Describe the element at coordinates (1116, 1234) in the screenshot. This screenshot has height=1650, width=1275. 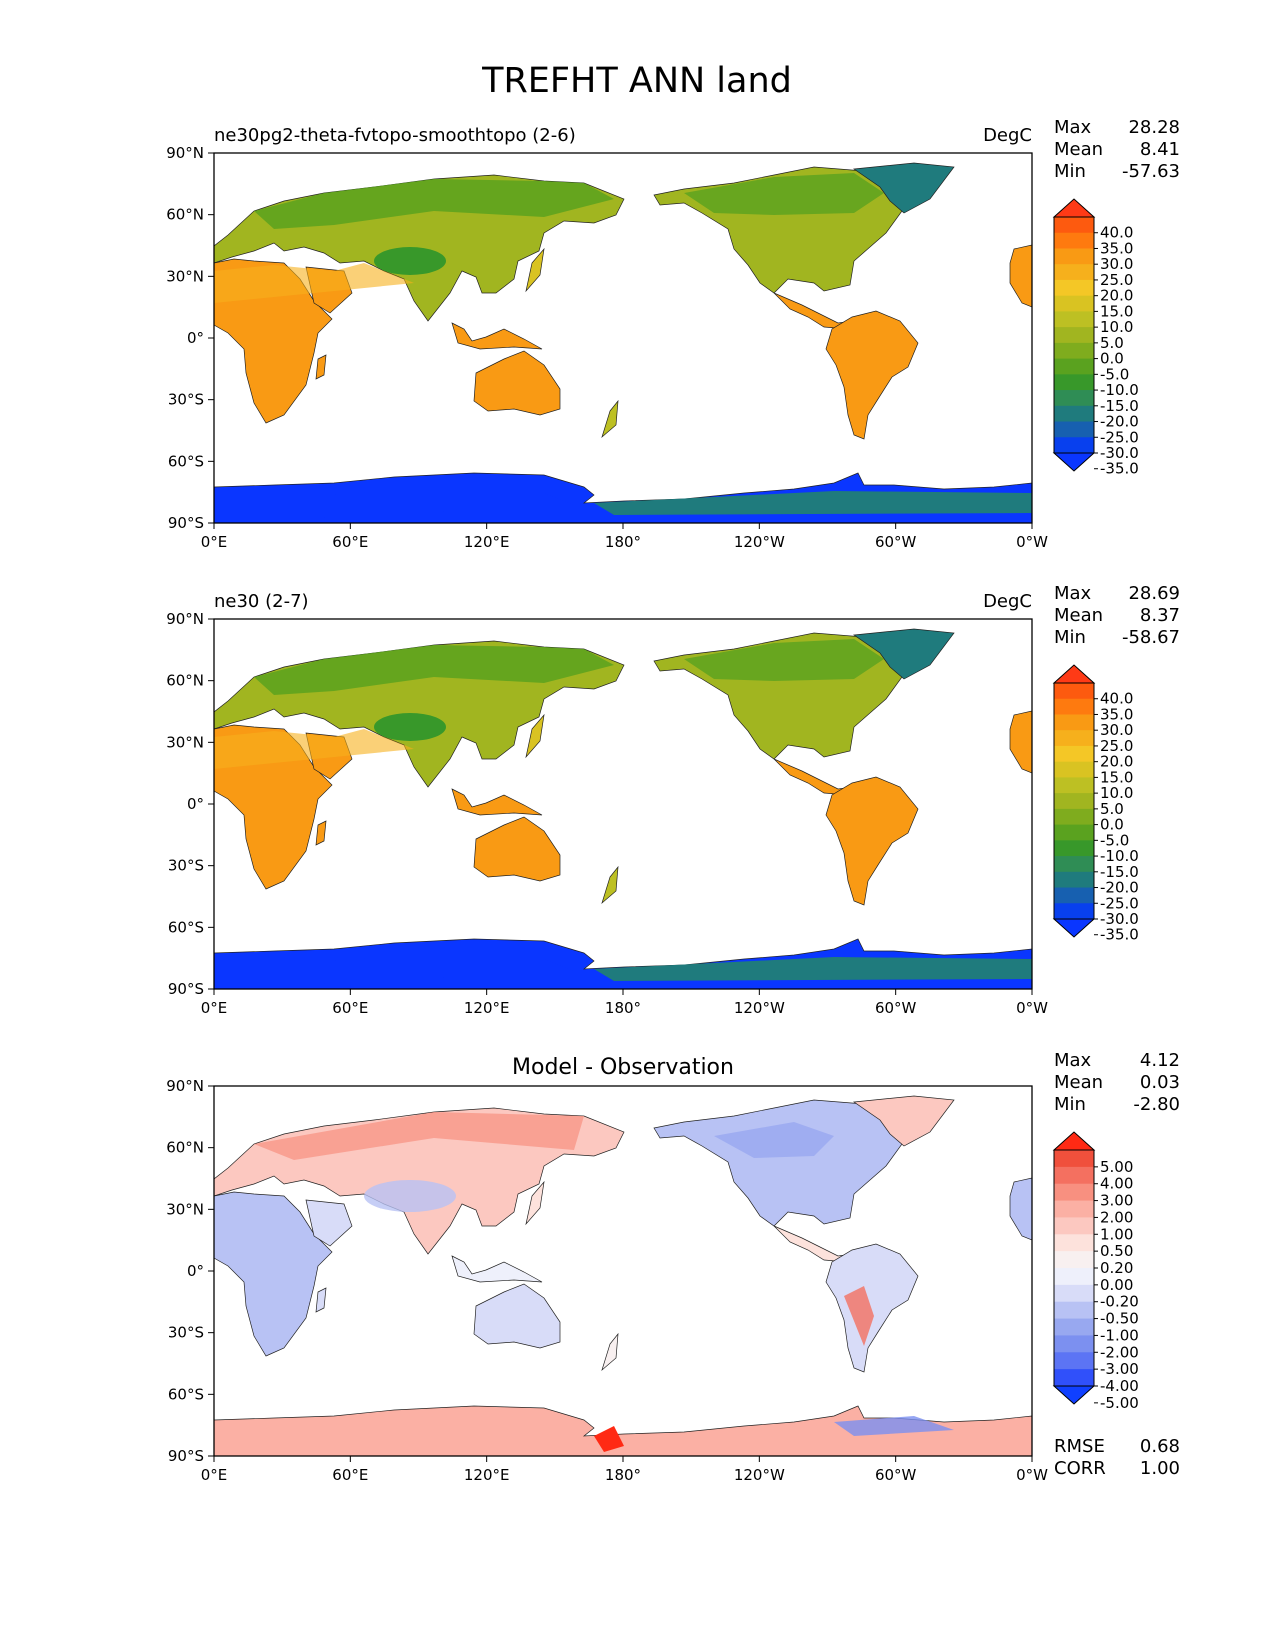
I see `colorbar-label: 1.00` at that location.